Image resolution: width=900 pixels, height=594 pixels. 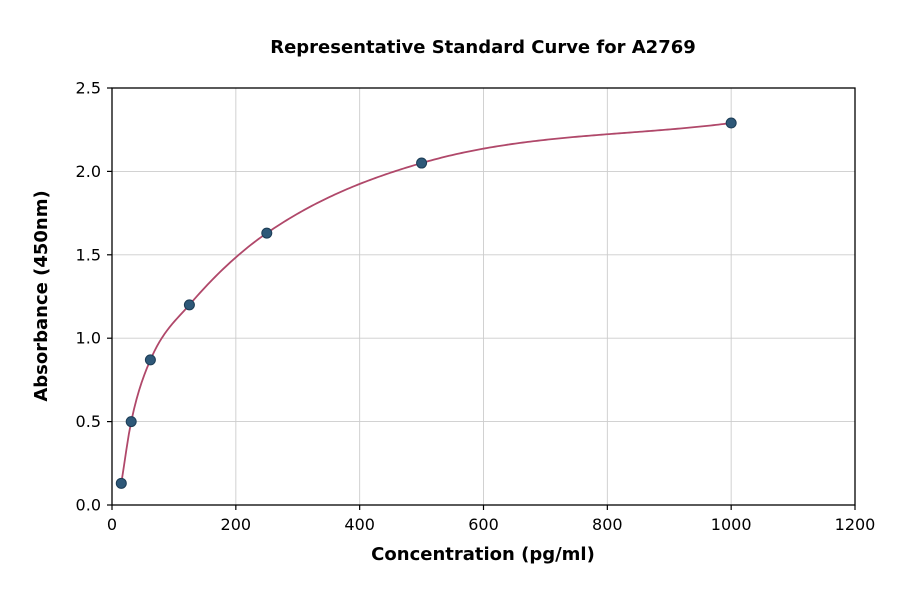 What do you see at coordinates (483, 47) in the screenshot?
I see `chart-title: Representative Standard Curve for A2769` at bounding box center [483, 47].